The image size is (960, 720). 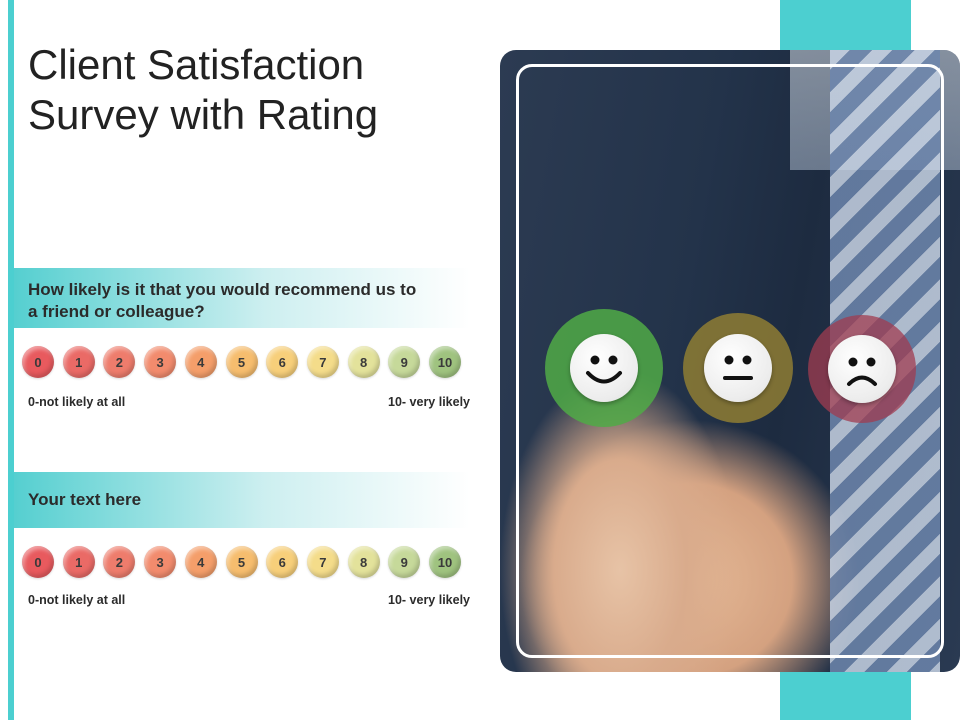 I want to click on question2-rating-scale: 0 1 2 3 4 5 6 7 8 9 10, so click(x=252, y=562).